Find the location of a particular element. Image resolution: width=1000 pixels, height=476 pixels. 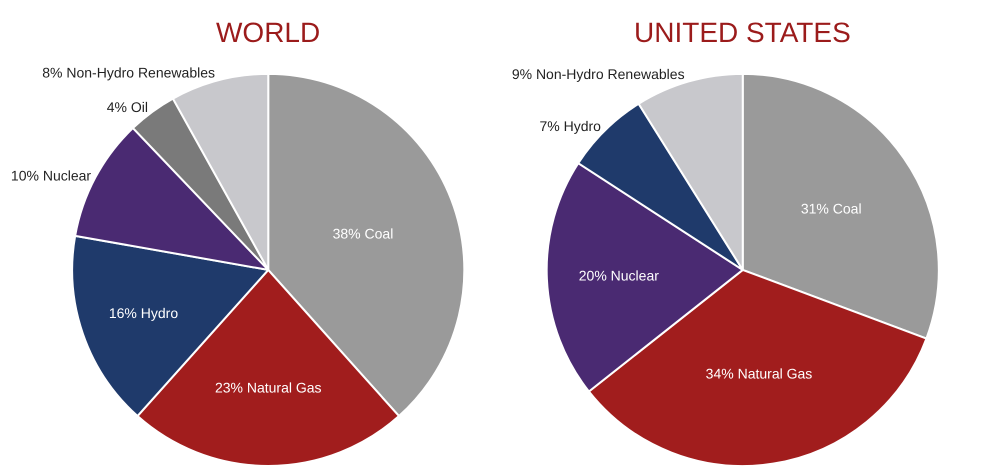

slice-label: 34% Natural Gas is located at coordinates (759, 373).